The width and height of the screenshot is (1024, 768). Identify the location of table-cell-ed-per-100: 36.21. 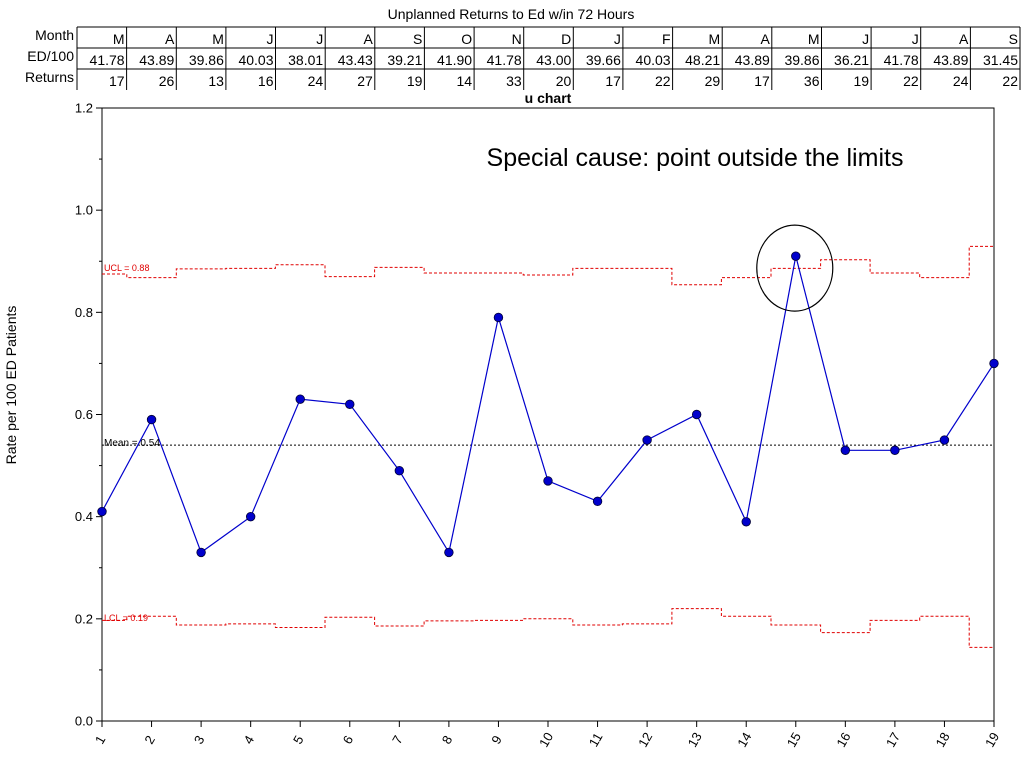
(851, 60).